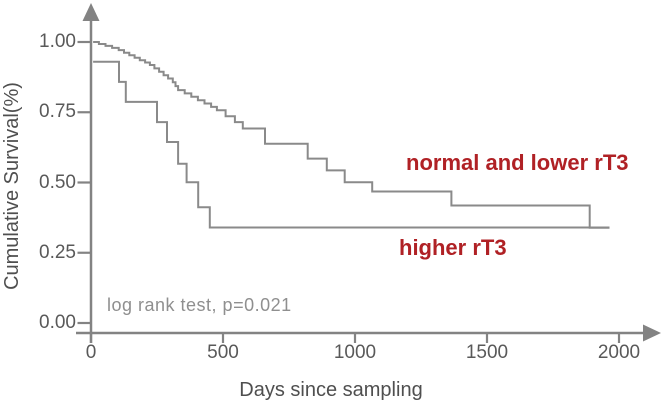 The height and width of the screenshot is (414, 666). What do you see at coordinates (355, 352) in the screenshot?
I see `x-tick-label: 1000` at bounding box center [355, 352].